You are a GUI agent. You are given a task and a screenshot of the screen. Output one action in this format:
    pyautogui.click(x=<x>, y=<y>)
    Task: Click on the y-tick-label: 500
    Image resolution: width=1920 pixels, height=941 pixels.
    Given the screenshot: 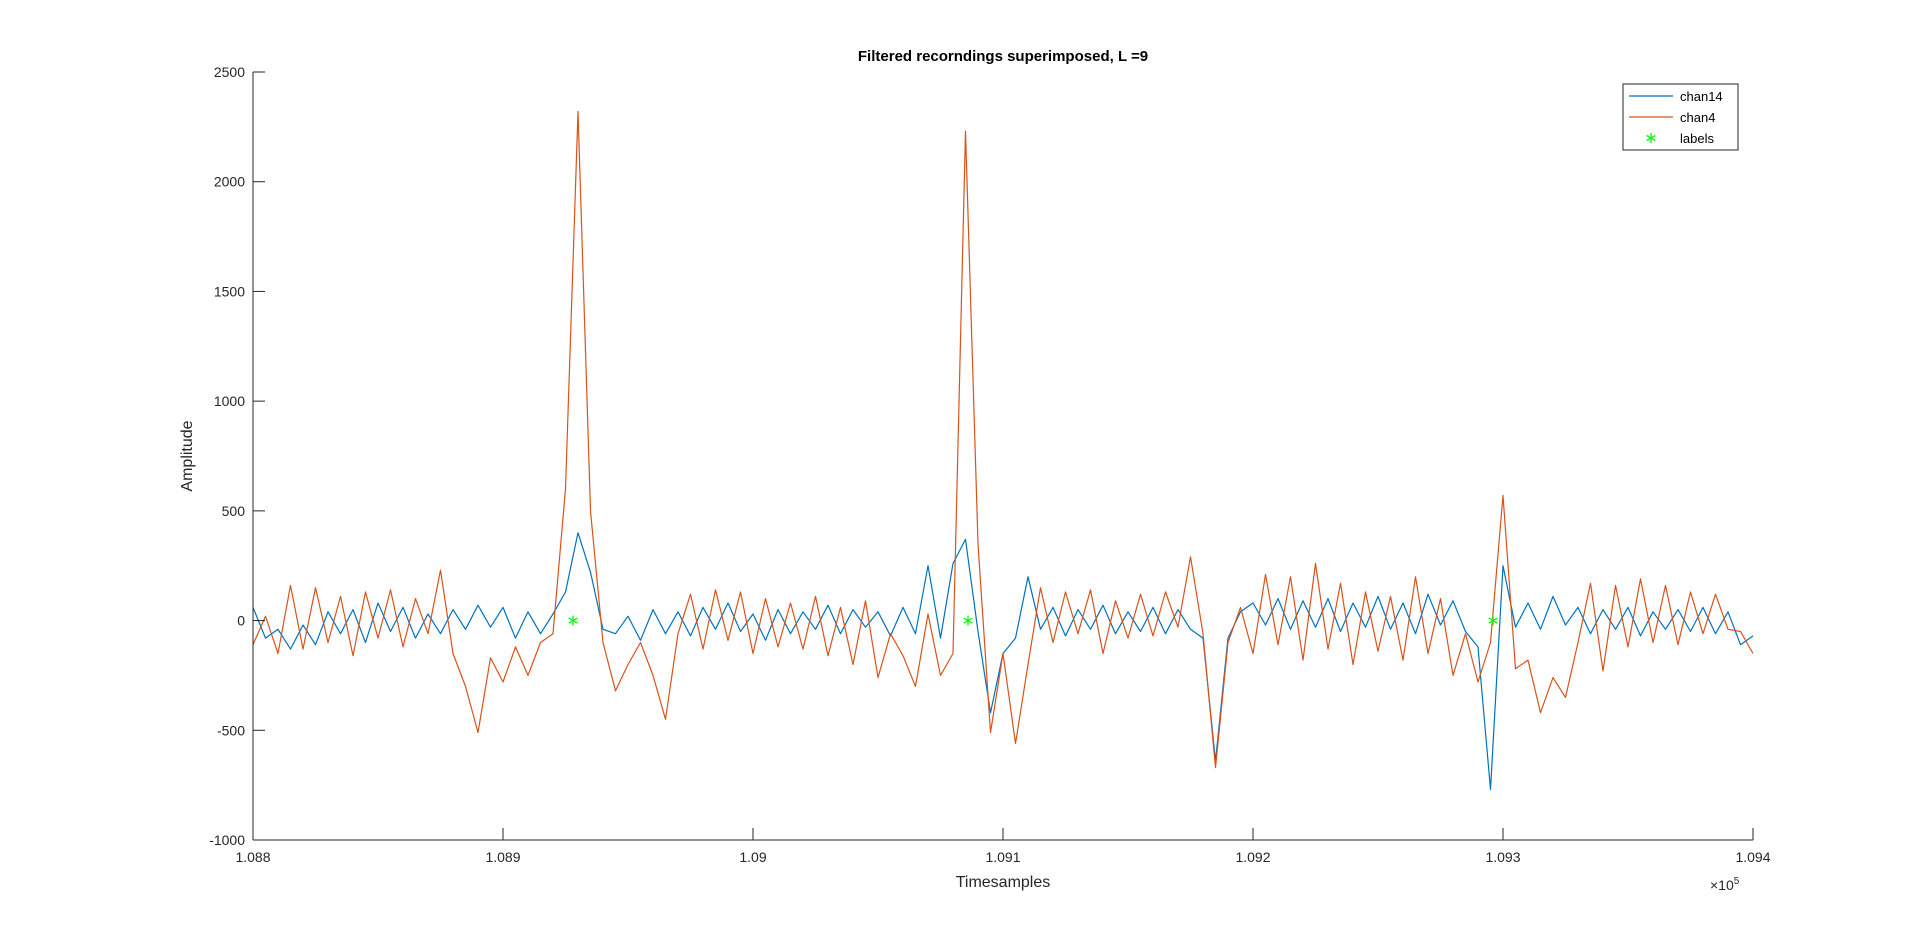 What is the action you would take?
    pyautogui.click(x=234, y=511)
    